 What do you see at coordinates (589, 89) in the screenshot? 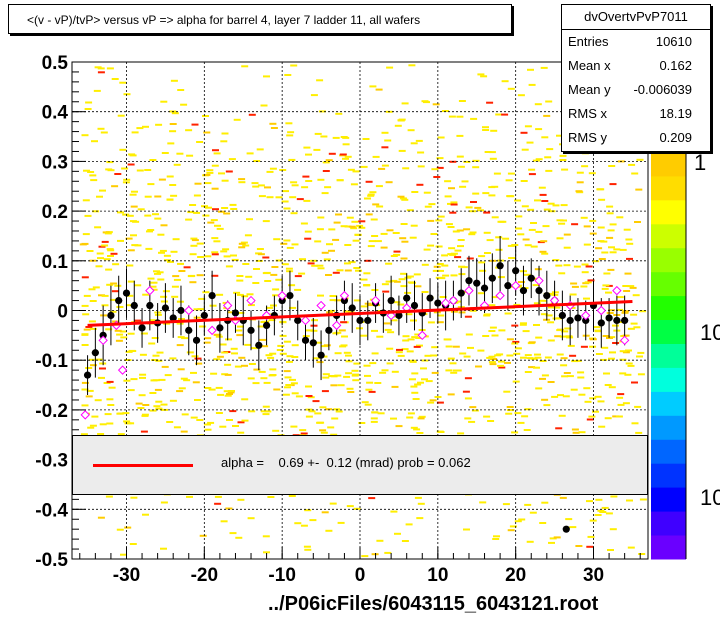
I see `stats-label: Mean y` at bounding box center [589, 89].